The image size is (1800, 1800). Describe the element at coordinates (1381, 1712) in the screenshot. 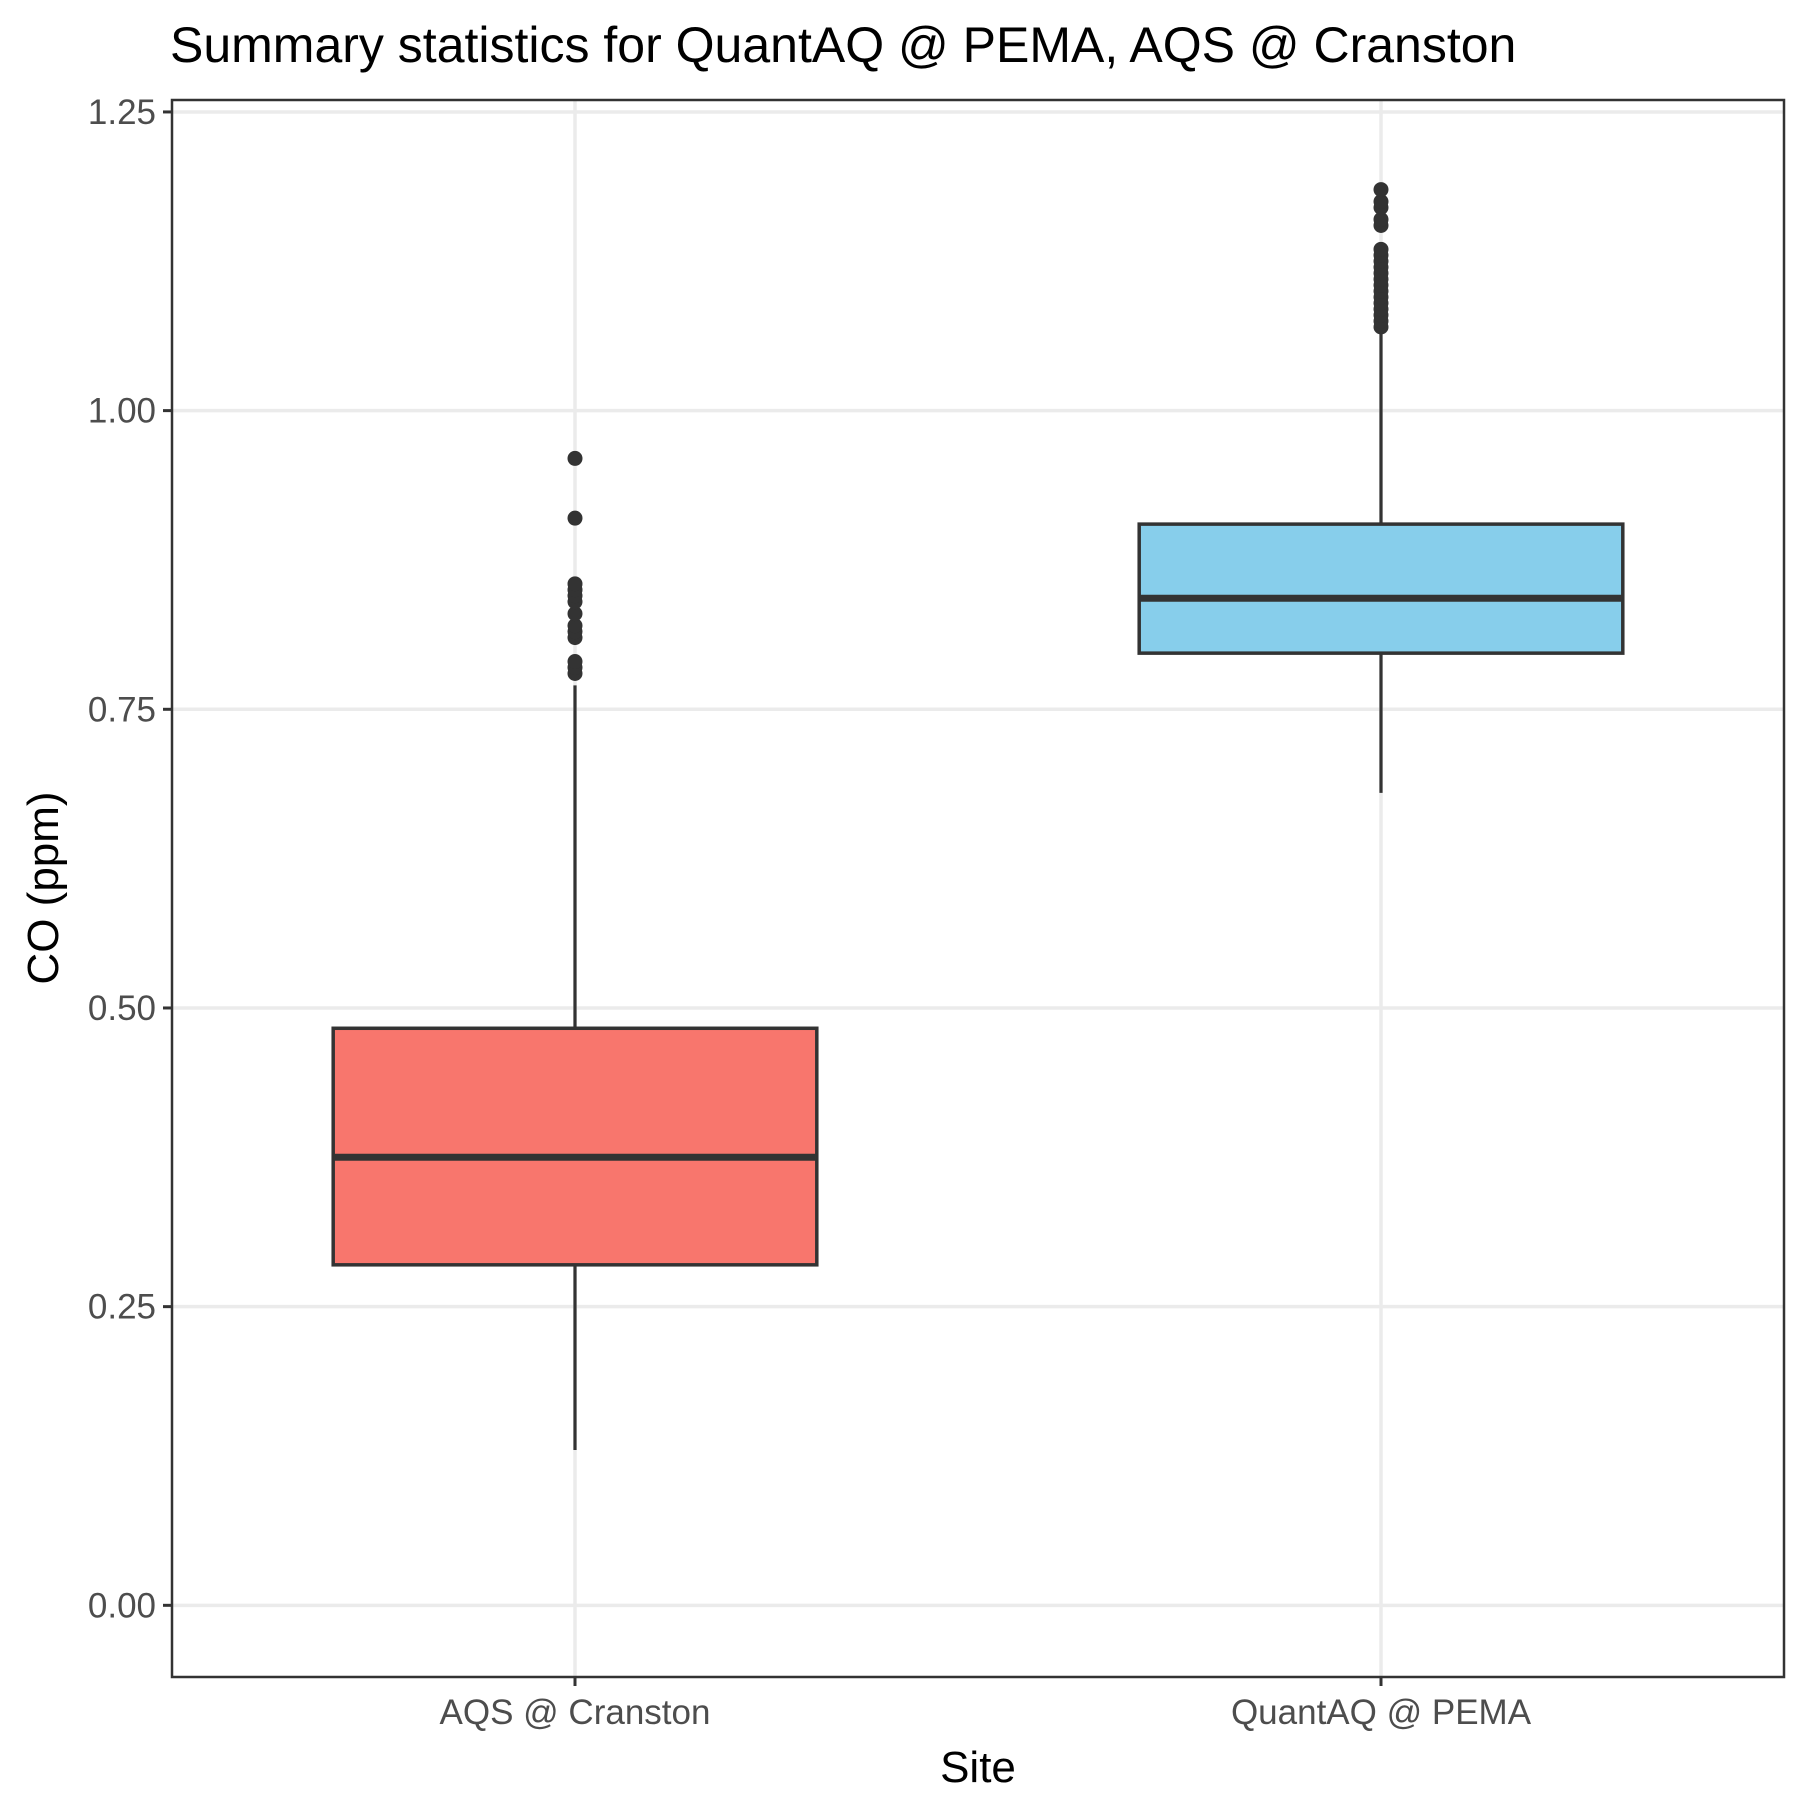

I see `x-tick-label: QuantAQ @ PEMA` at that location.